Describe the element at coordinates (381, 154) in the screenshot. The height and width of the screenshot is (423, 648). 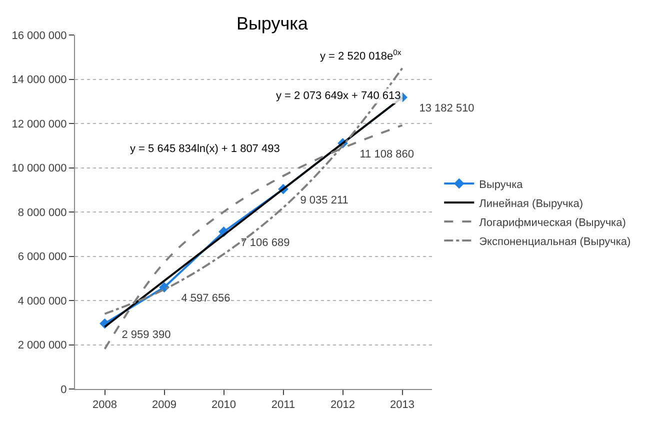
I see `data-label: 11 108 860` at that location.